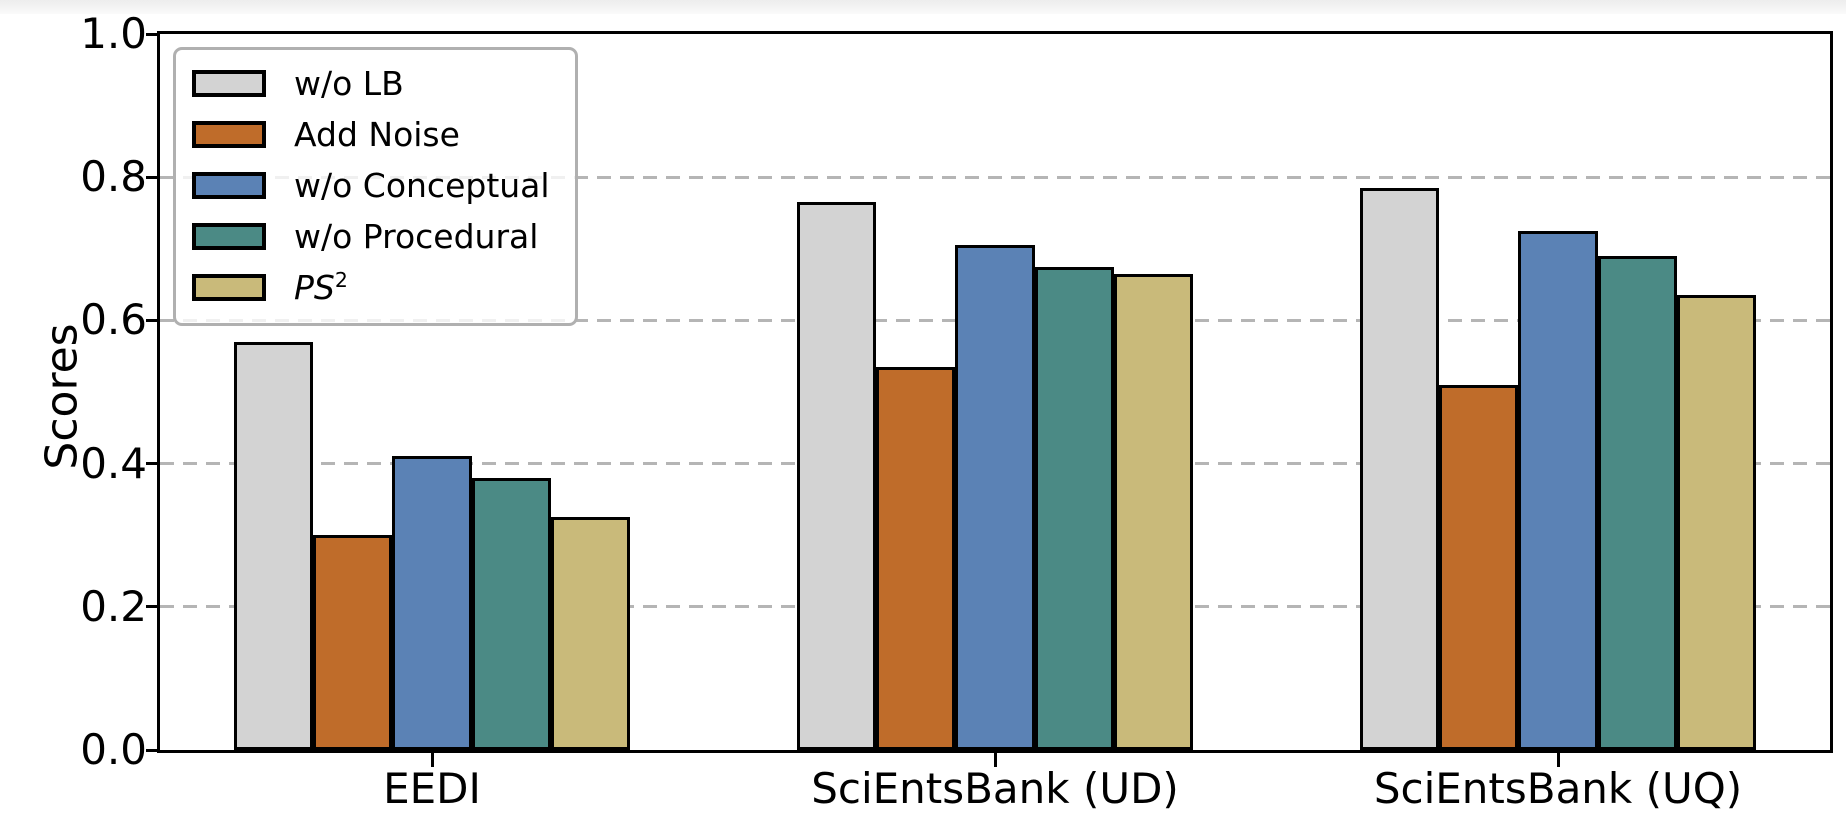  What do you see at coordinates (113, 33) in the screenshot?
I see `y-tick-label: 1.0` at bounding box center [113, 33].